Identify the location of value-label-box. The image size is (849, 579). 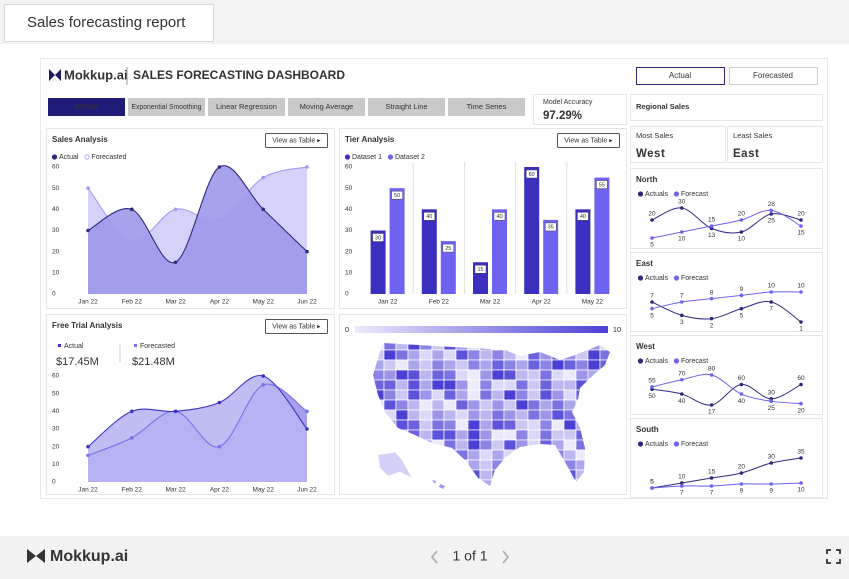
(397, 195).